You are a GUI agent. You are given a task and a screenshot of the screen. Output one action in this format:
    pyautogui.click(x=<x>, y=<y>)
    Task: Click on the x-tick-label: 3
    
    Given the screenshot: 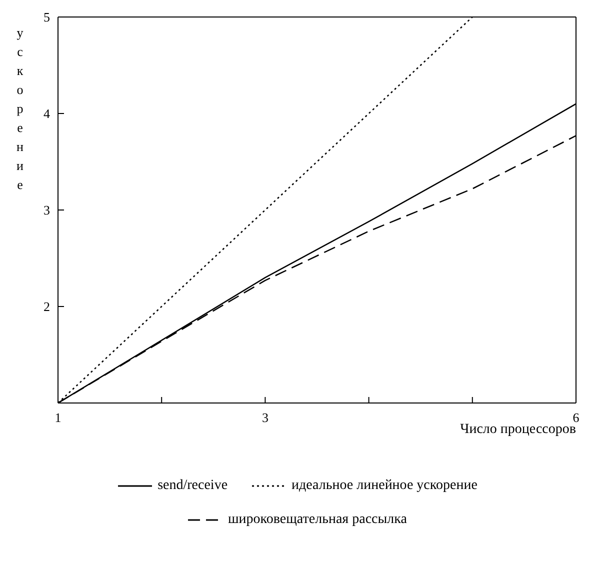 What is the action you would take?
    pyautogui.click(x=265, y=418)
    